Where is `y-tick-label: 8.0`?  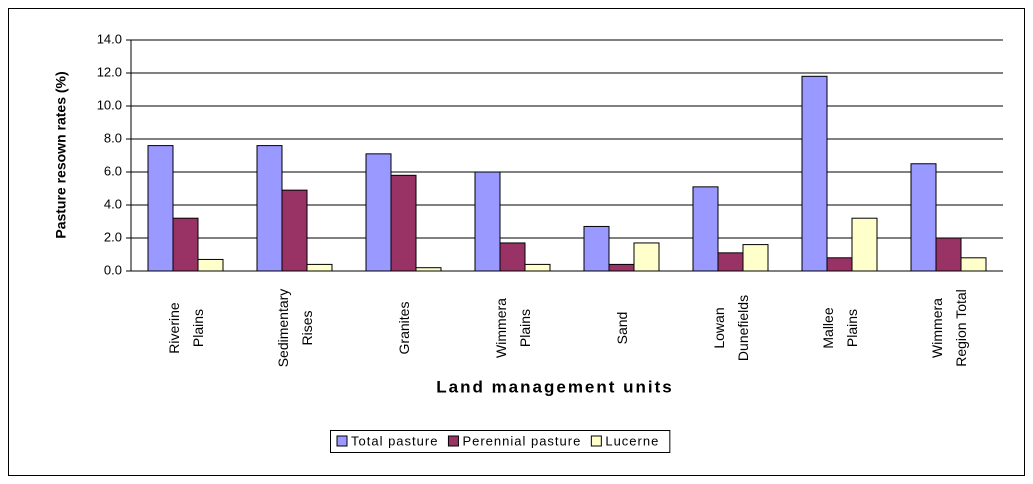 y-tick-label: 8.0 is located at coordinates (113, 137).